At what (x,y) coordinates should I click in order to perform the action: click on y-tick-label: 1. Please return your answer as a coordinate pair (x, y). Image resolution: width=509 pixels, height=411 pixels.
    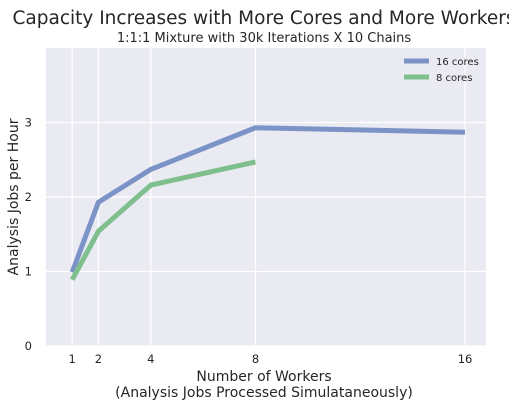
    Looking at the image, I should click on (28, 272).